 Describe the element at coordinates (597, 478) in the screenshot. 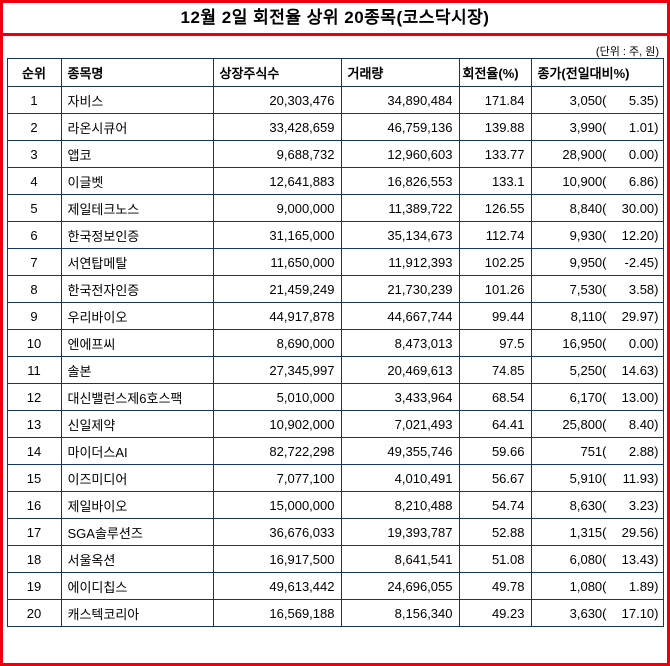

I see `close-cell: 5,910(11.93)` at that location.